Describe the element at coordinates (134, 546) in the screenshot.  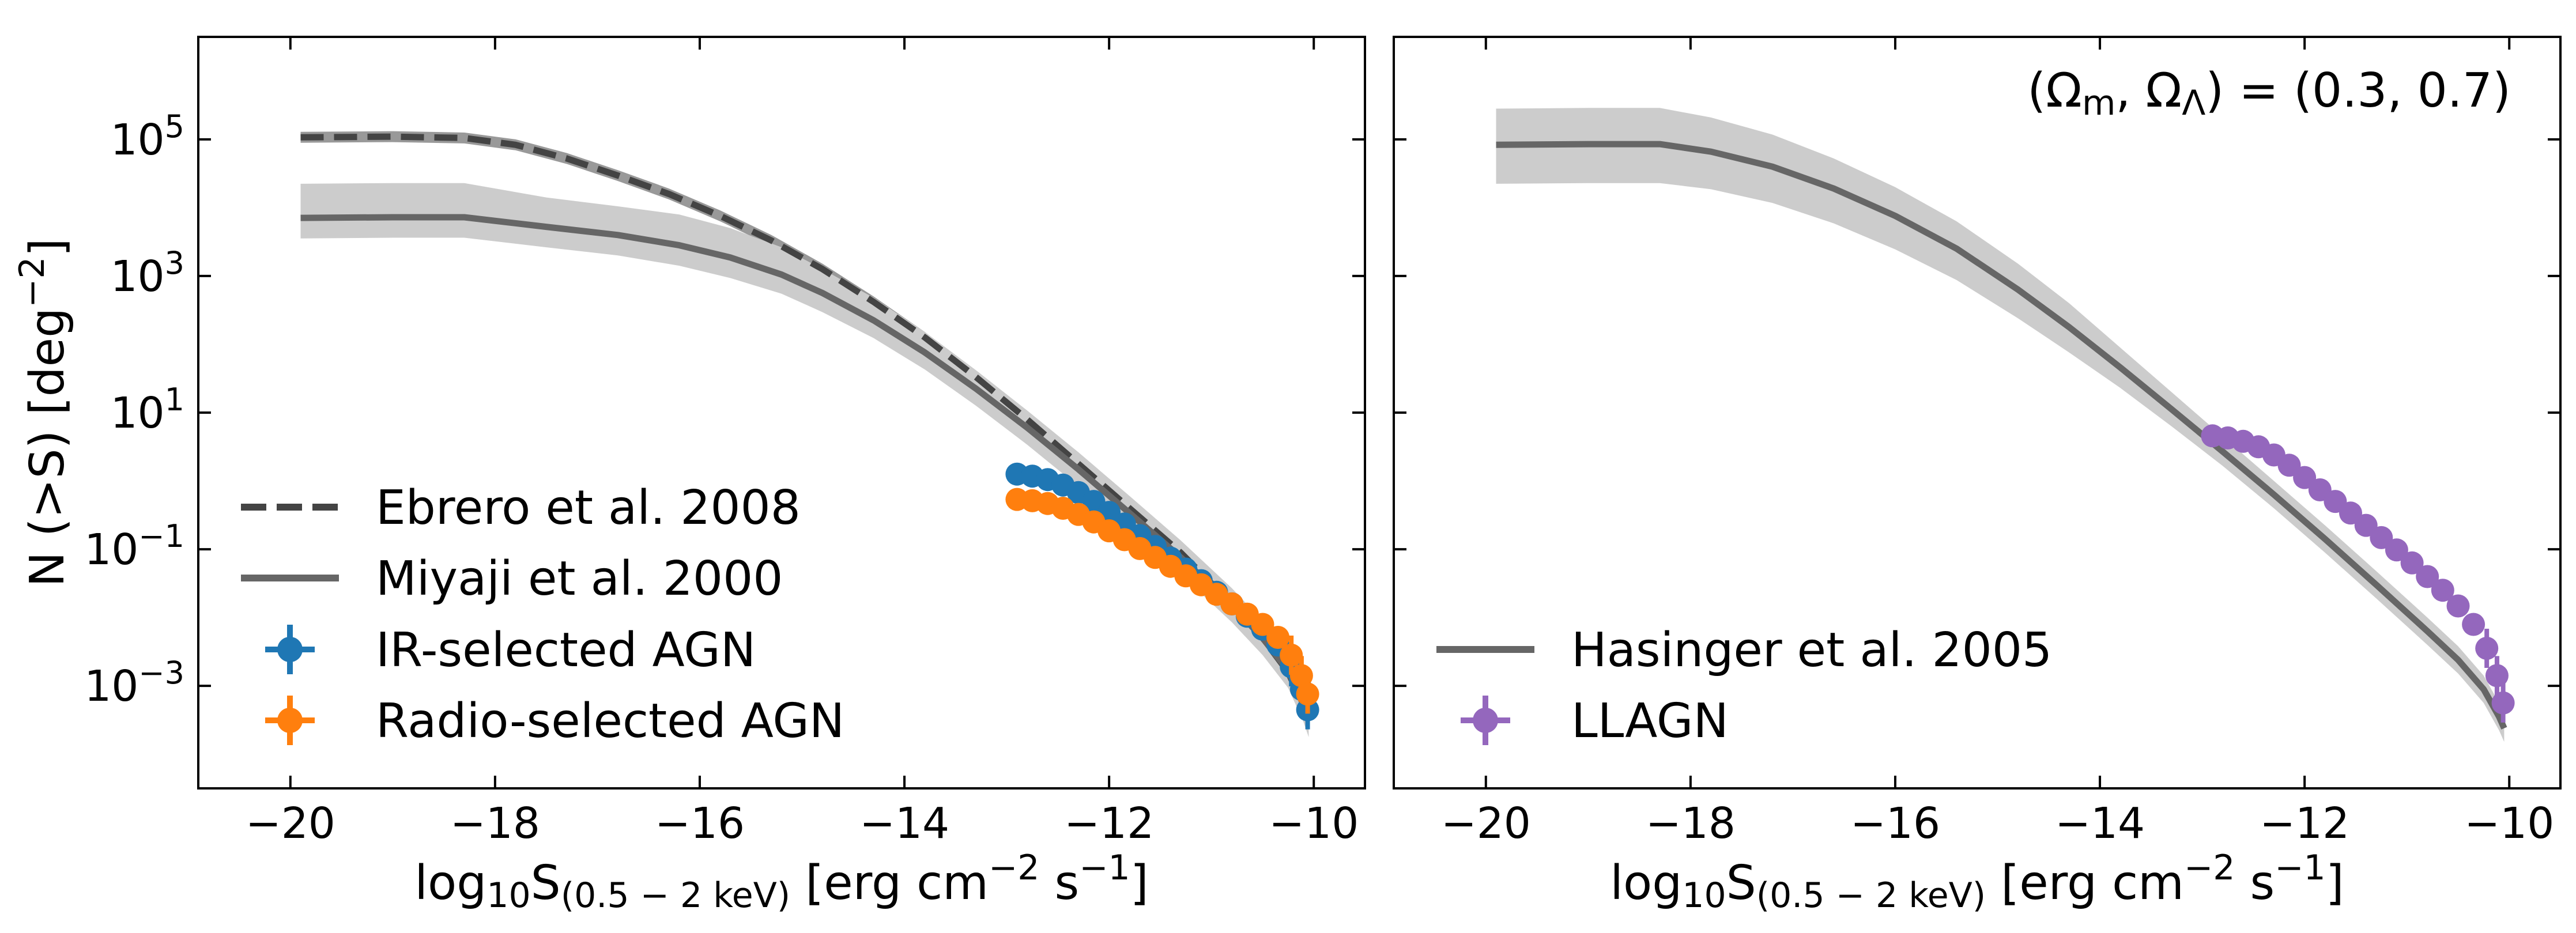
I see `y-tick-label: 10⁻¹` at that location.